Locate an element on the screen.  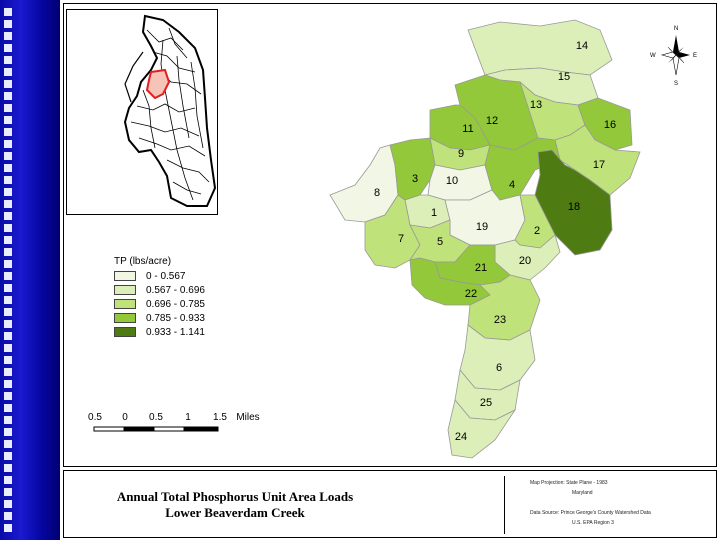
compass-w: W is located at coordinates (653, 56).